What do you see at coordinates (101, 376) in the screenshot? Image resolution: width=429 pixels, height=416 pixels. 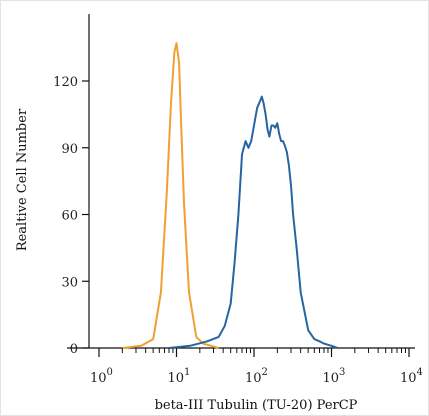 I see `x-tick-label: 10⁰` at bounding box center [101, 376].